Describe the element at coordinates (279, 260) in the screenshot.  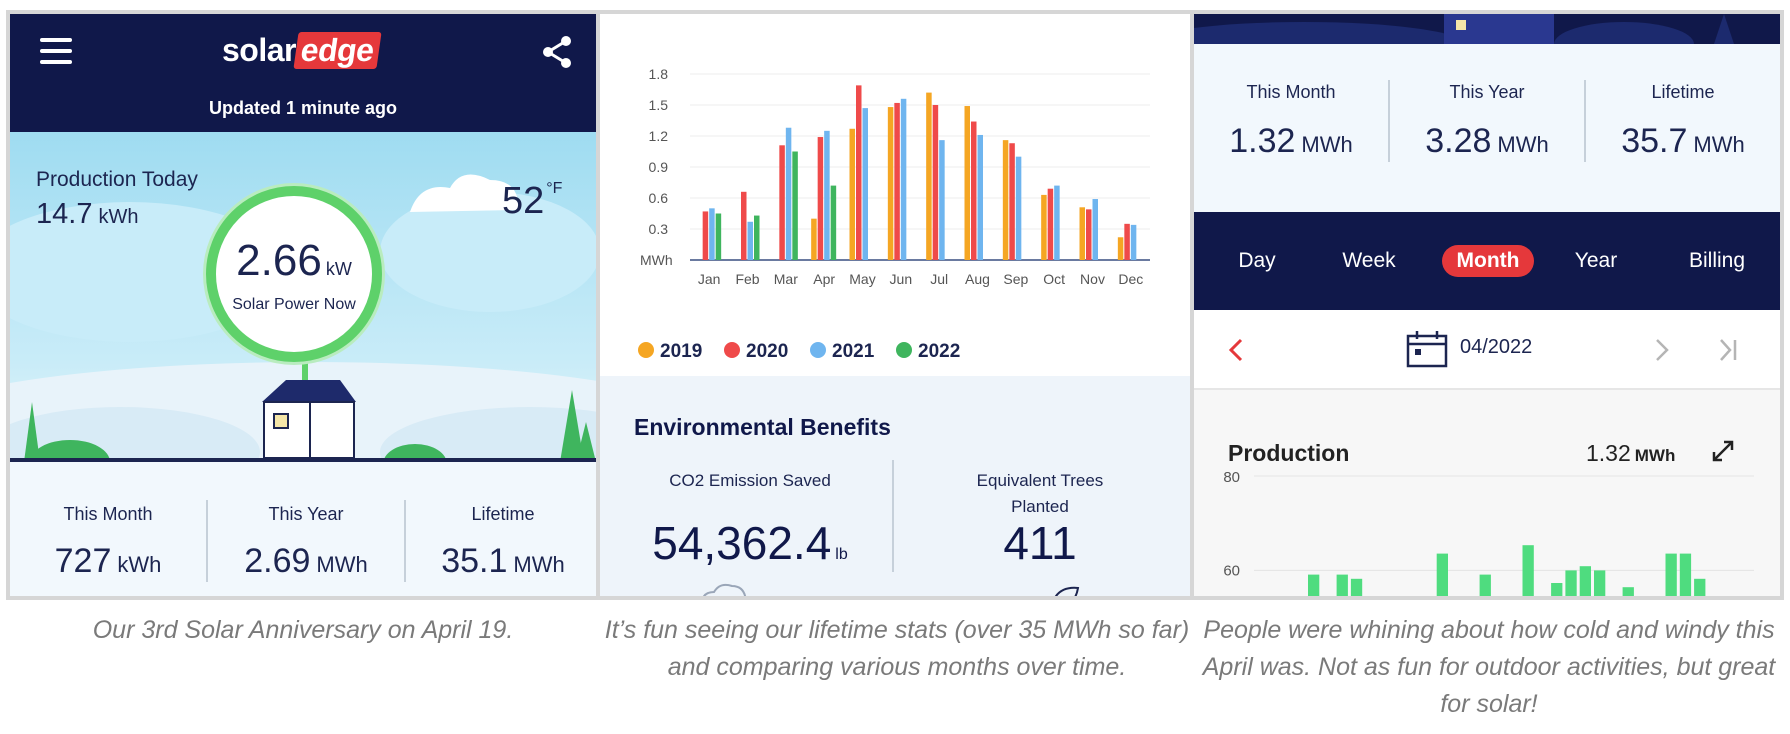
I see `solar-power-number: 2.66` at that location.